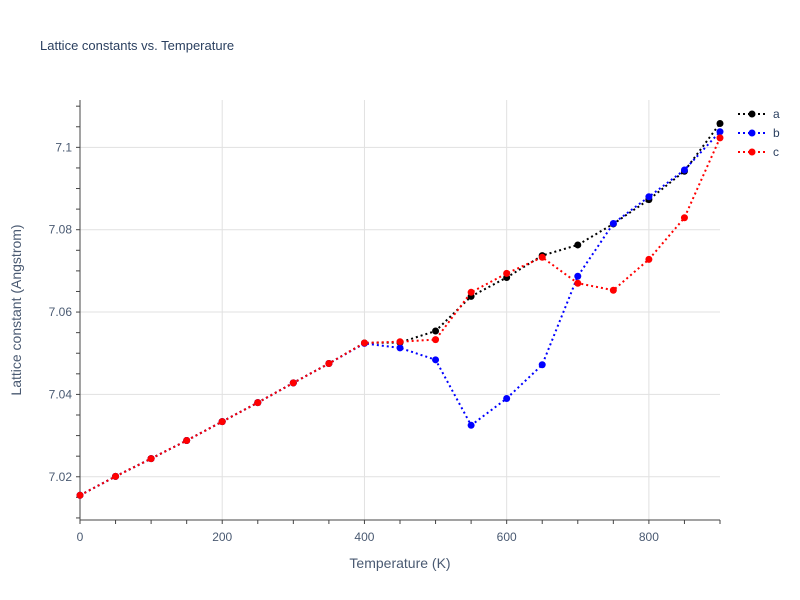 The image size is (800, 600). Describe the element at coordinates (776, 114) in the screenshot. I see `legend-label: a` at that location.